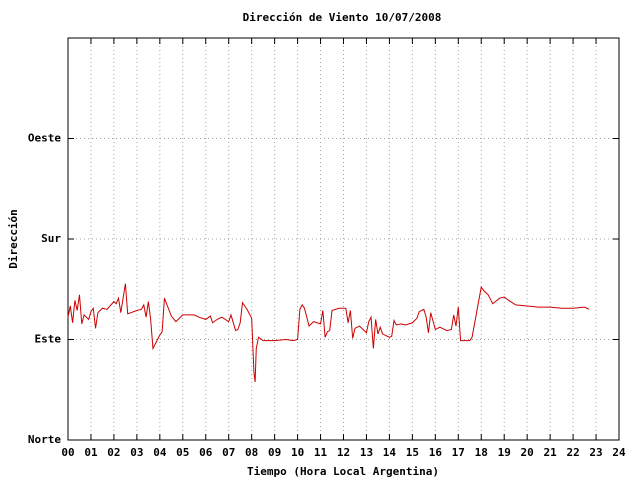  What do you see at coordinates (366, 452) in the screenshot?
I see `x-tick-label: 13` at bounding box center [366, 452].